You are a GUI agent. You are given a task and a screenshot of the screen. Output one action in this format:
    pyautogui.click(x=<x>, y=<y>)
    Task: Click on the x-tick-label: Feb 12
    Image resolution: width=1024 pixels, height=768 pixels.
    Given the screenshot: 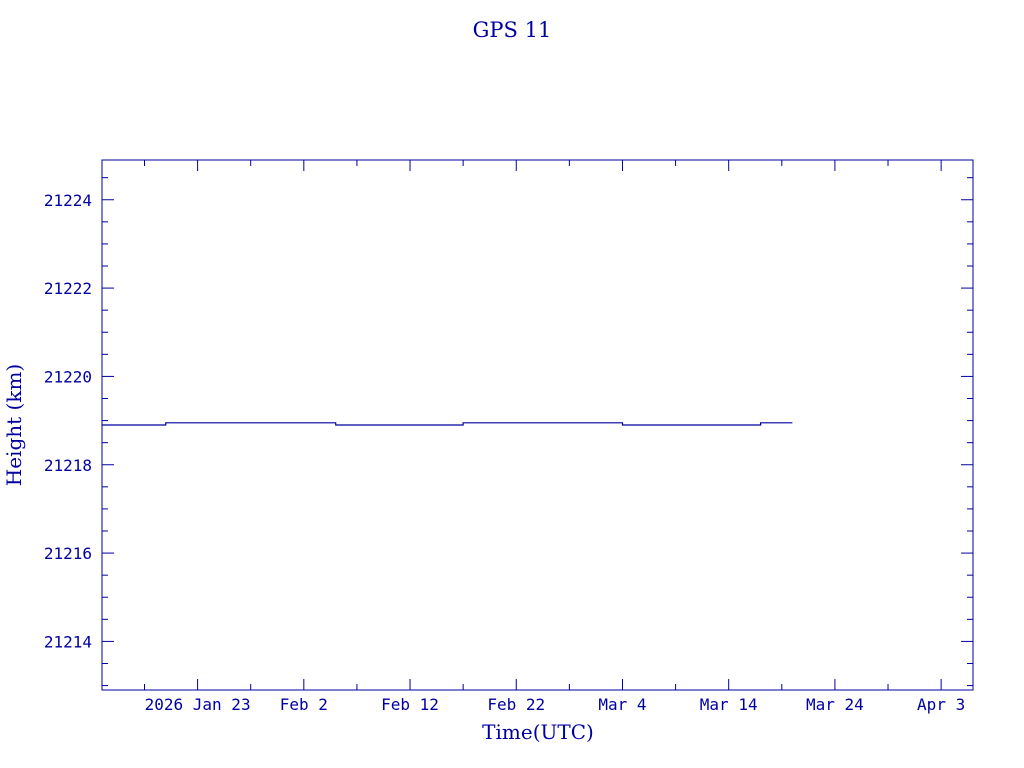 What is the action you would take?
    pyautogui.click(x=410, y=704)
    